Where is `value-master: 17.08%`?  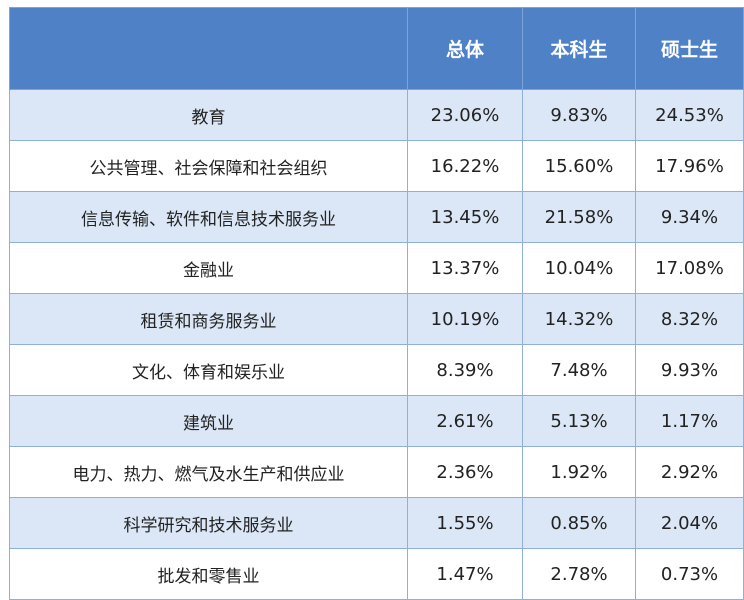
value-master: 17.08% is located at coordinates (689, 268).